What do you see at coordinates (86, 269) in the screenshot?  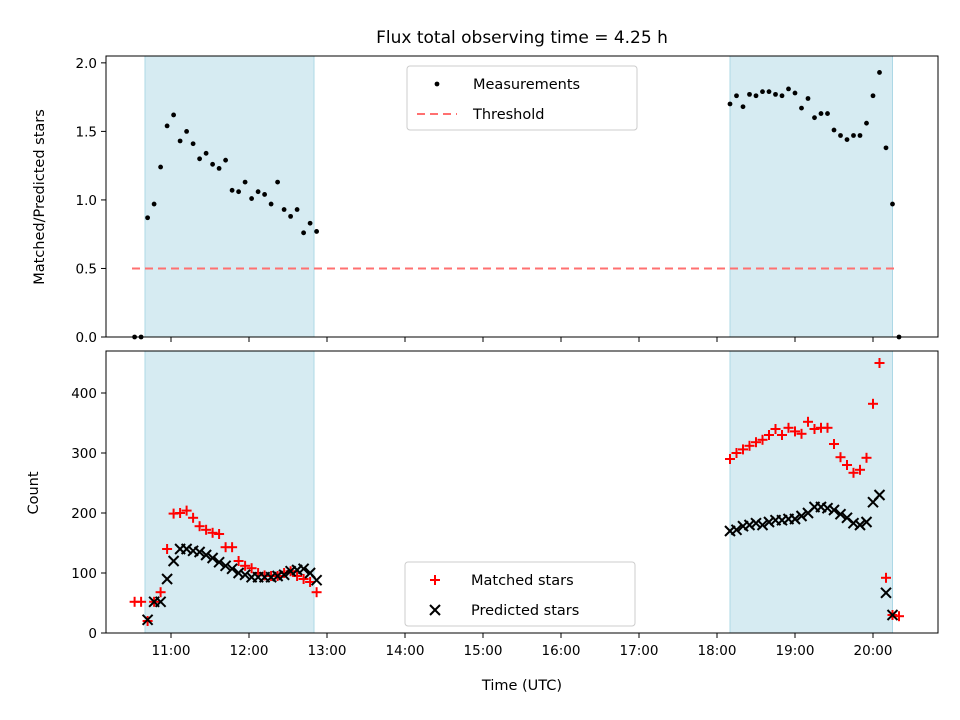 I see `y-tick-label: 0.5` at bounding box center [86, 269].